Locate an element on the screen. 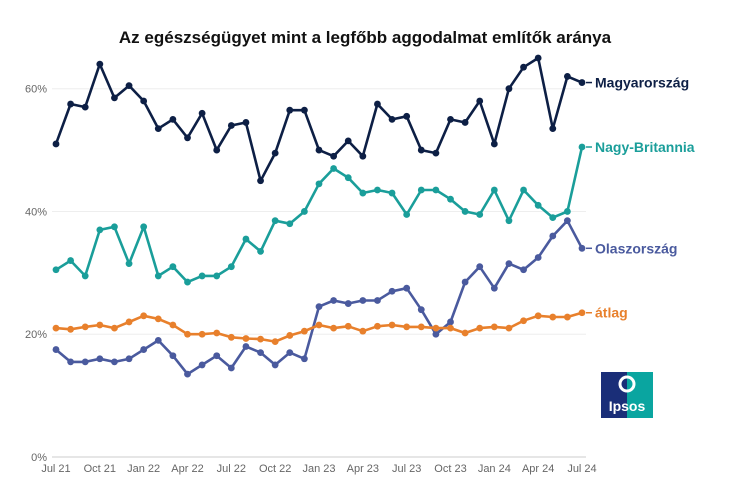 This screenshot has width=730, height=495. y-tick-label: 20% is located at coordinates (36, 335).